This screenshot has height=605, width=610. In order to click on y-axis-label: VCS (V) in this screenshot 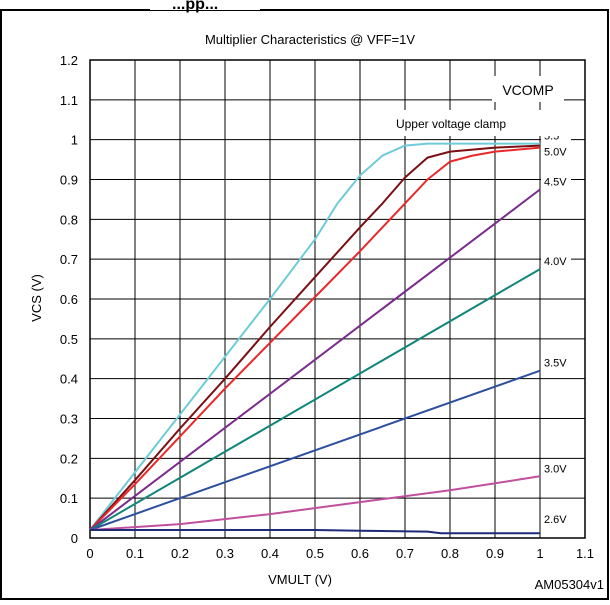, I will do `click(36, 298)`.